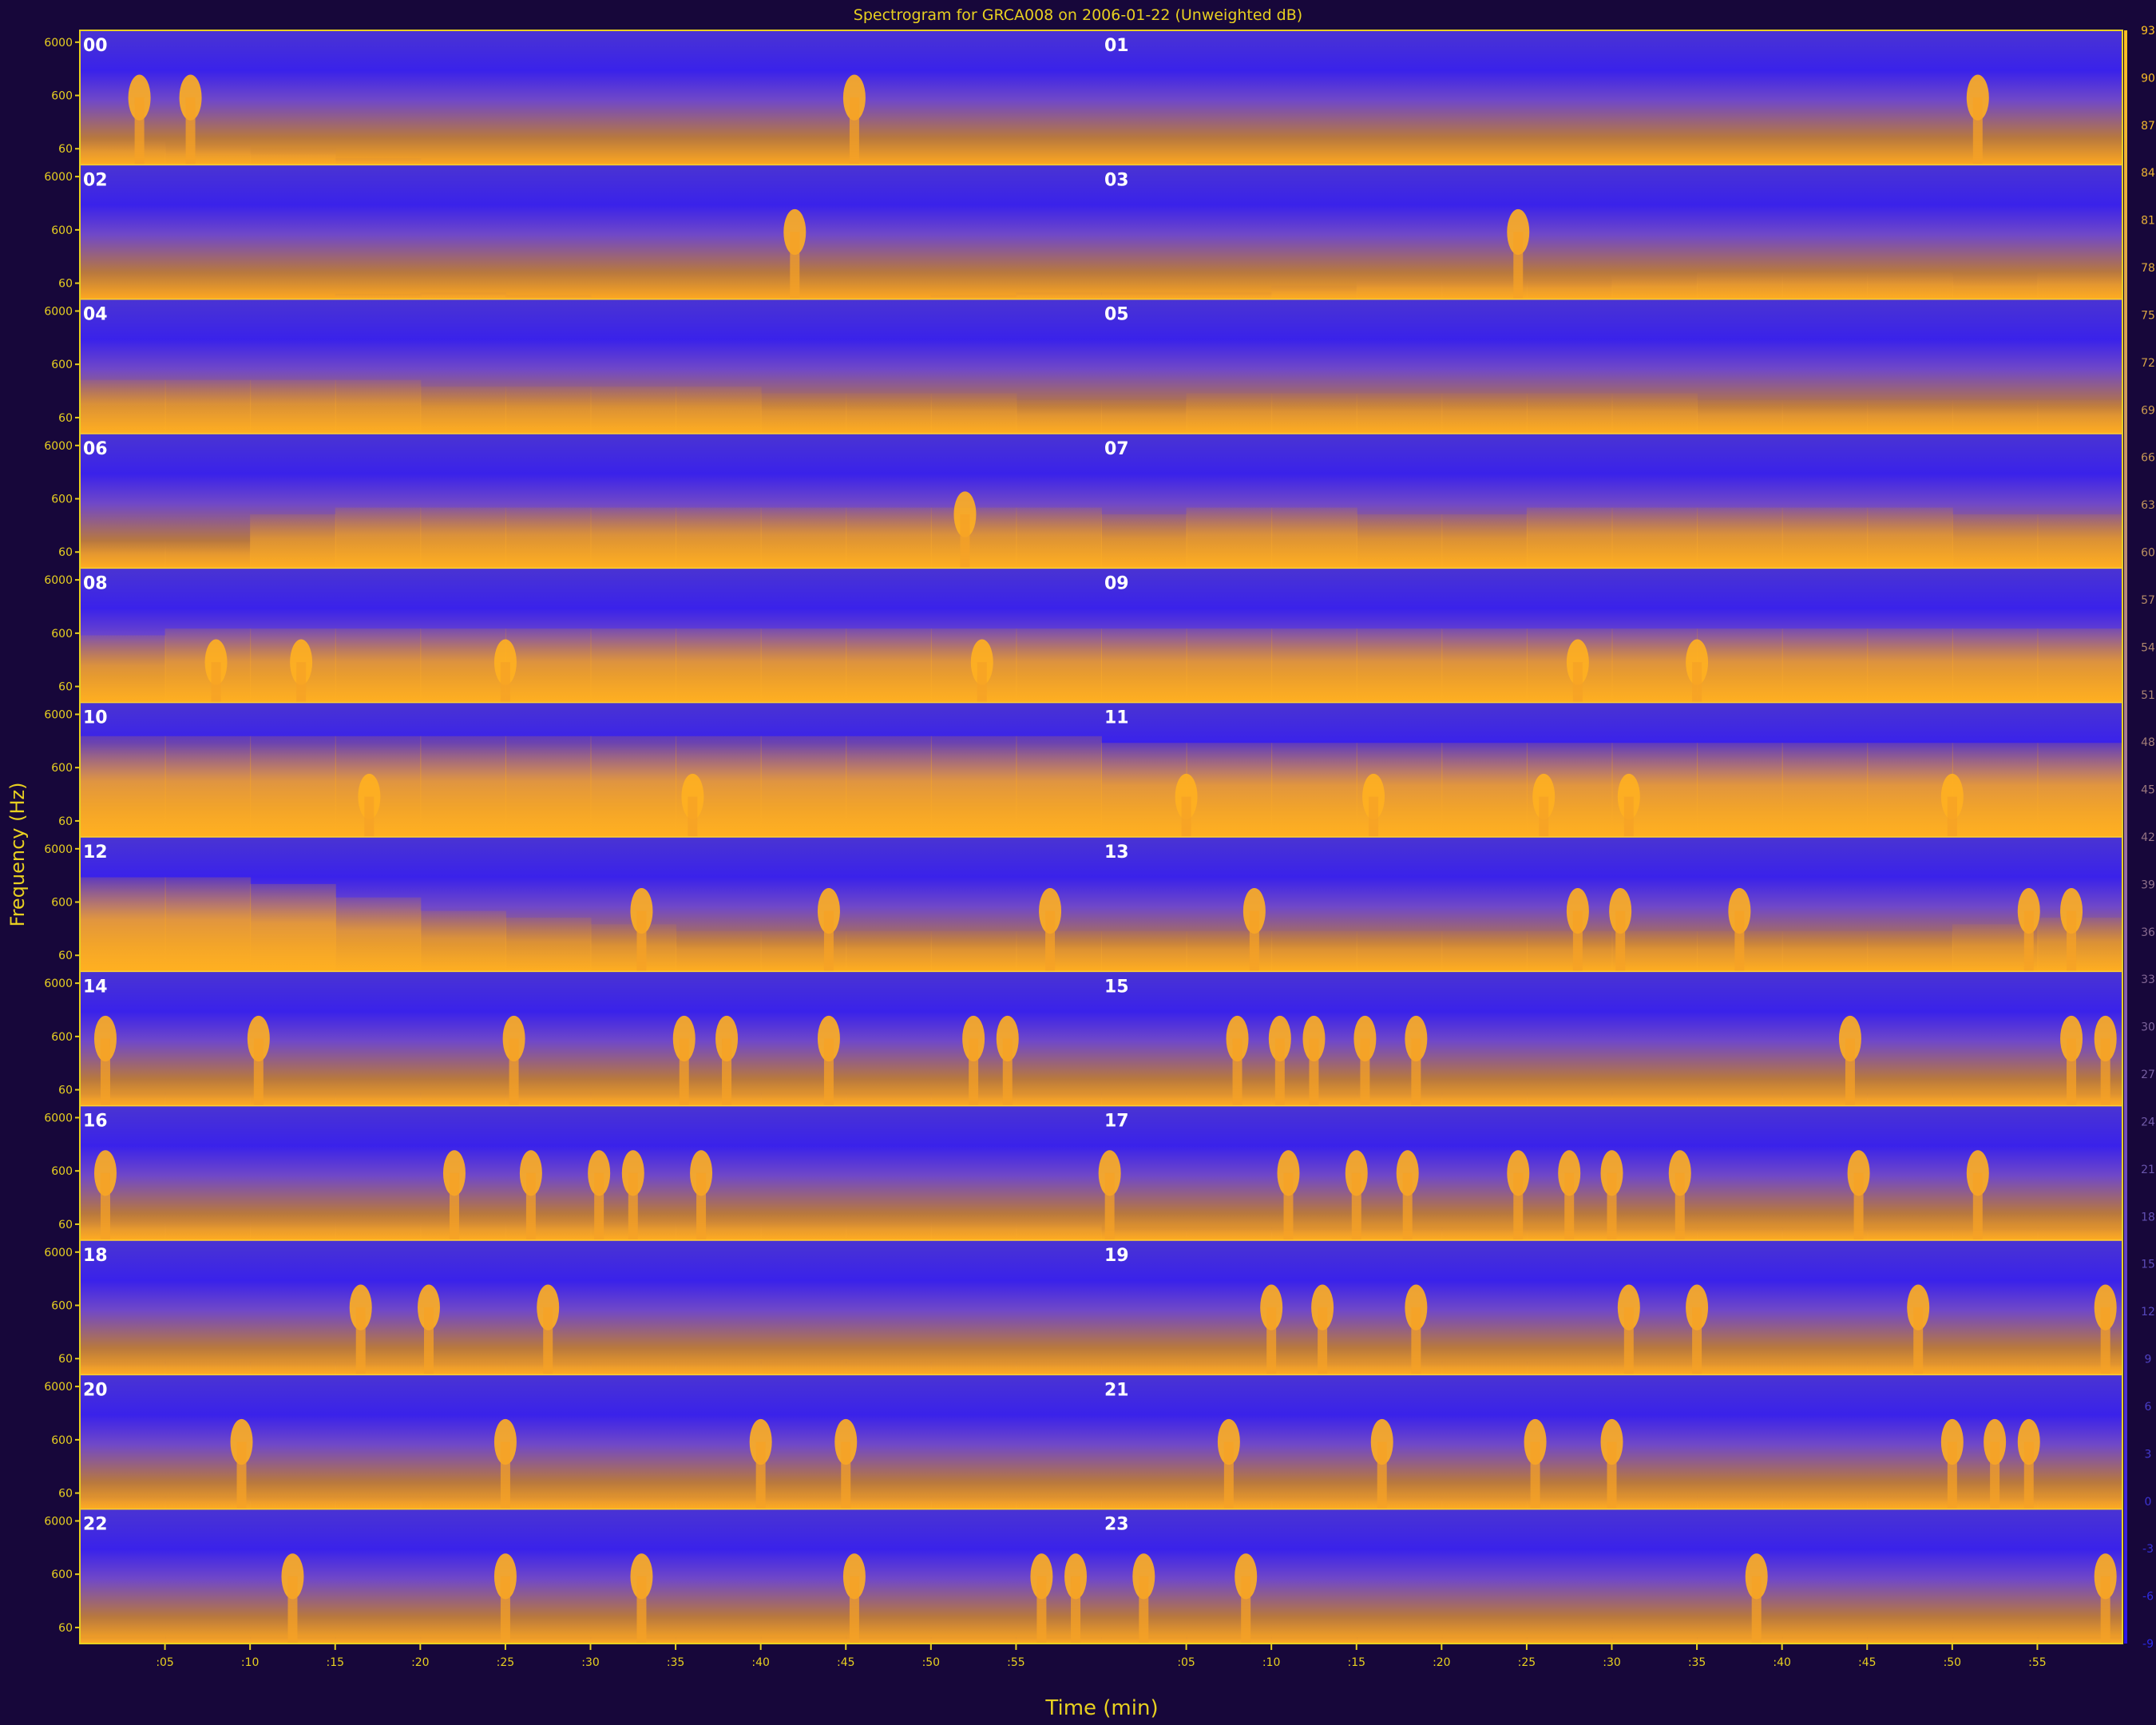 This screenshot has width=2156, height=1725. I want to click on time-tick-label: :30, so click(590, 1663).